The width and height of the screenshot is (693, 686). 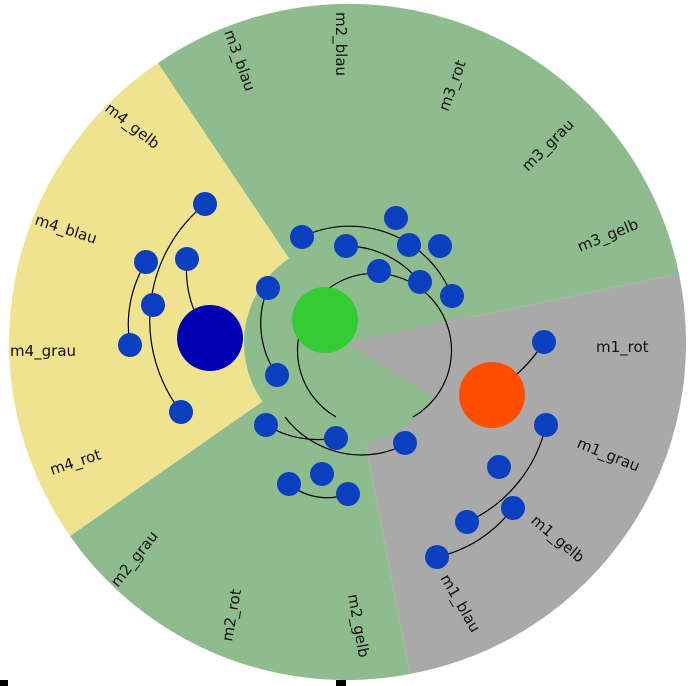 I want to click on label-m4-grau: m4_grau, so click(x=43, y=351).